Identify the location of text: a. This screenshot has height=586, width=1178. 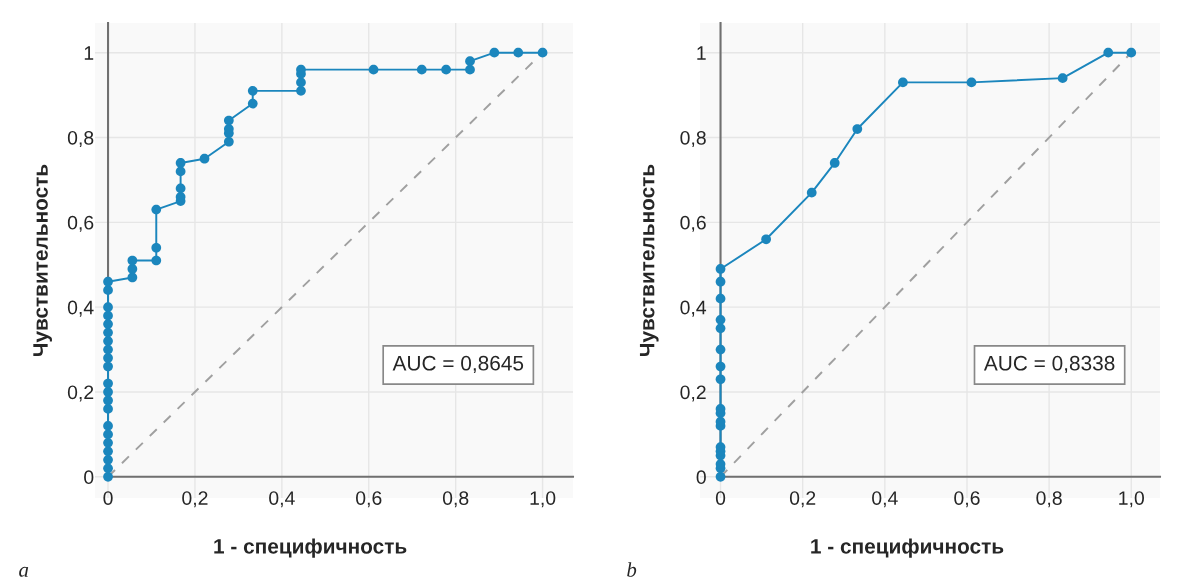
(24, 571).